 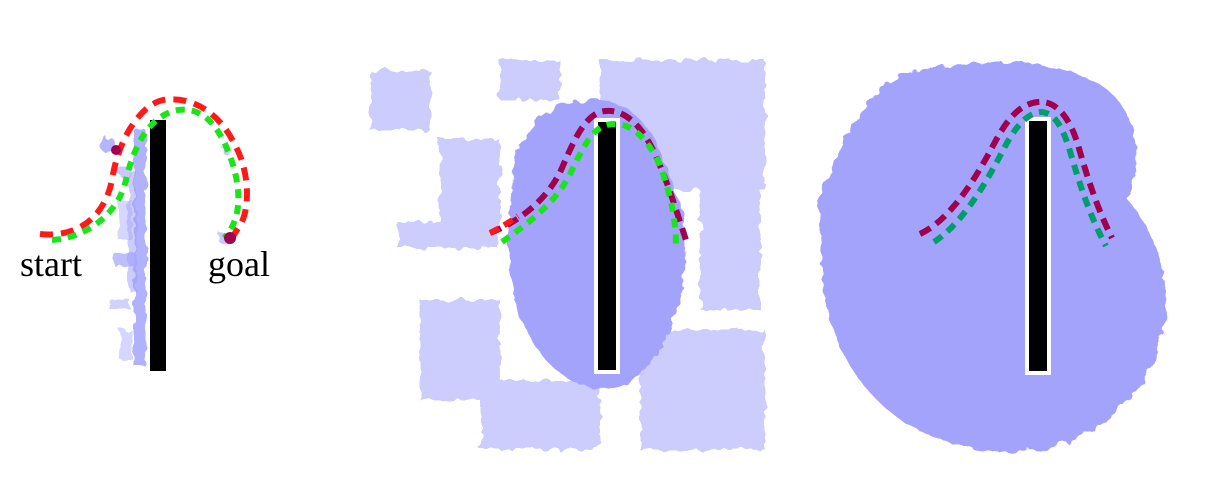 I want to click on left-goal-marker, so click(x=230, y=238).